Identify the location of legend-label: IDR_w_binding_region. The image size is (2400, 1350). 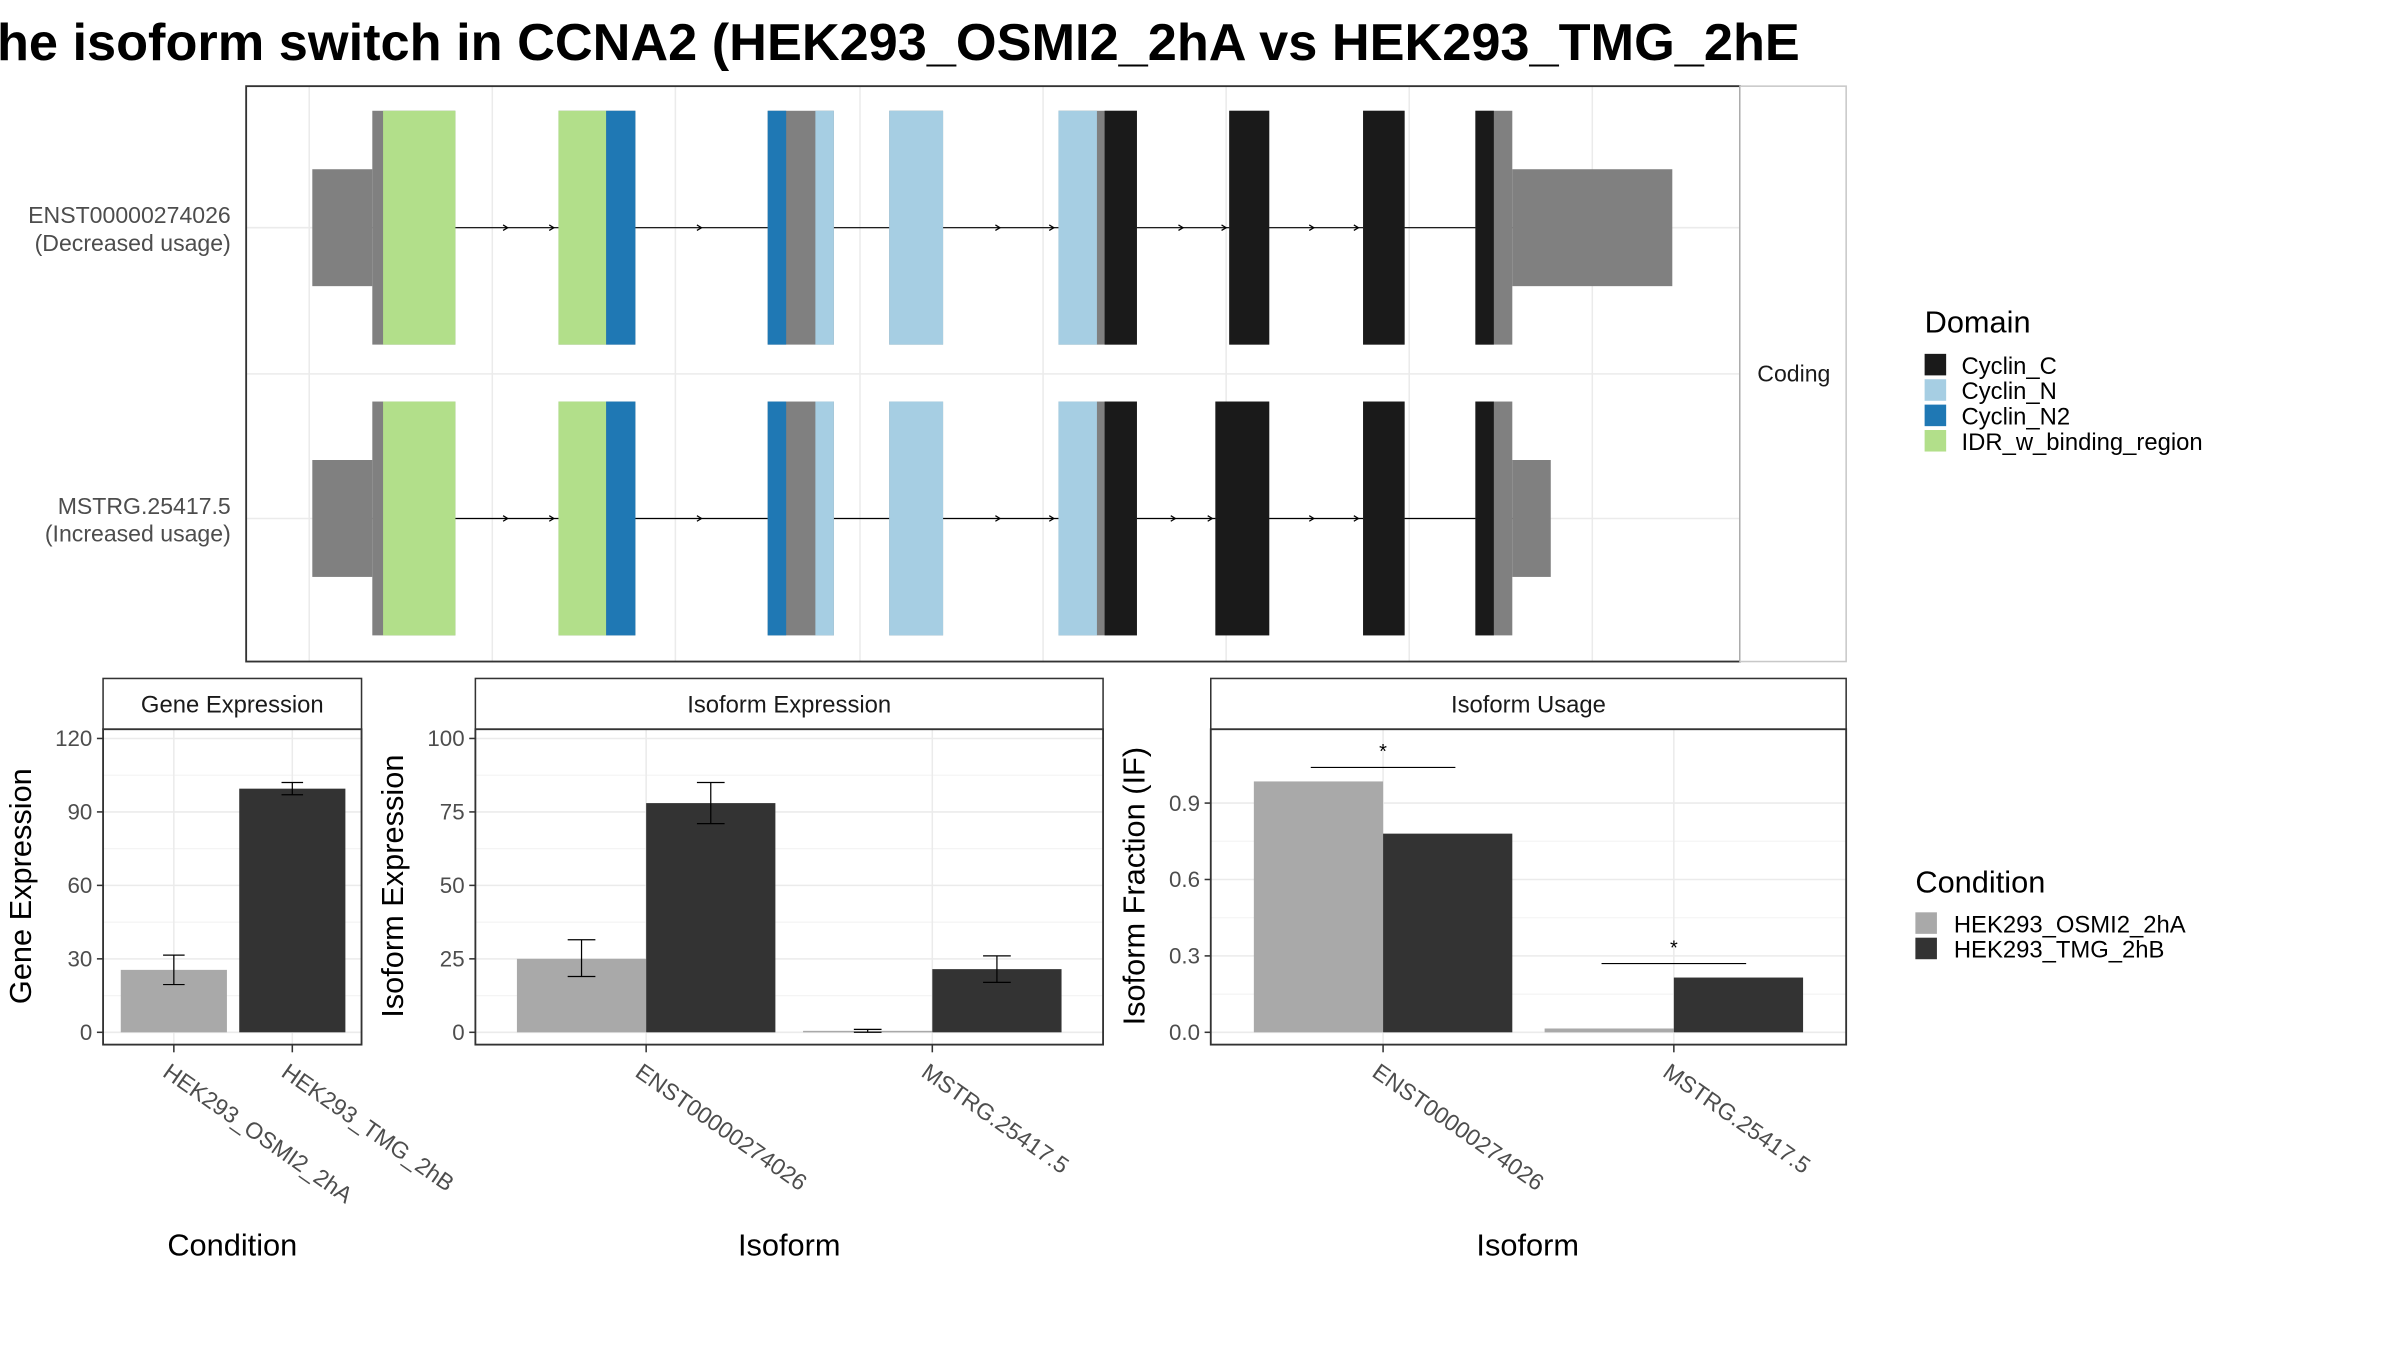
(2082, 442).